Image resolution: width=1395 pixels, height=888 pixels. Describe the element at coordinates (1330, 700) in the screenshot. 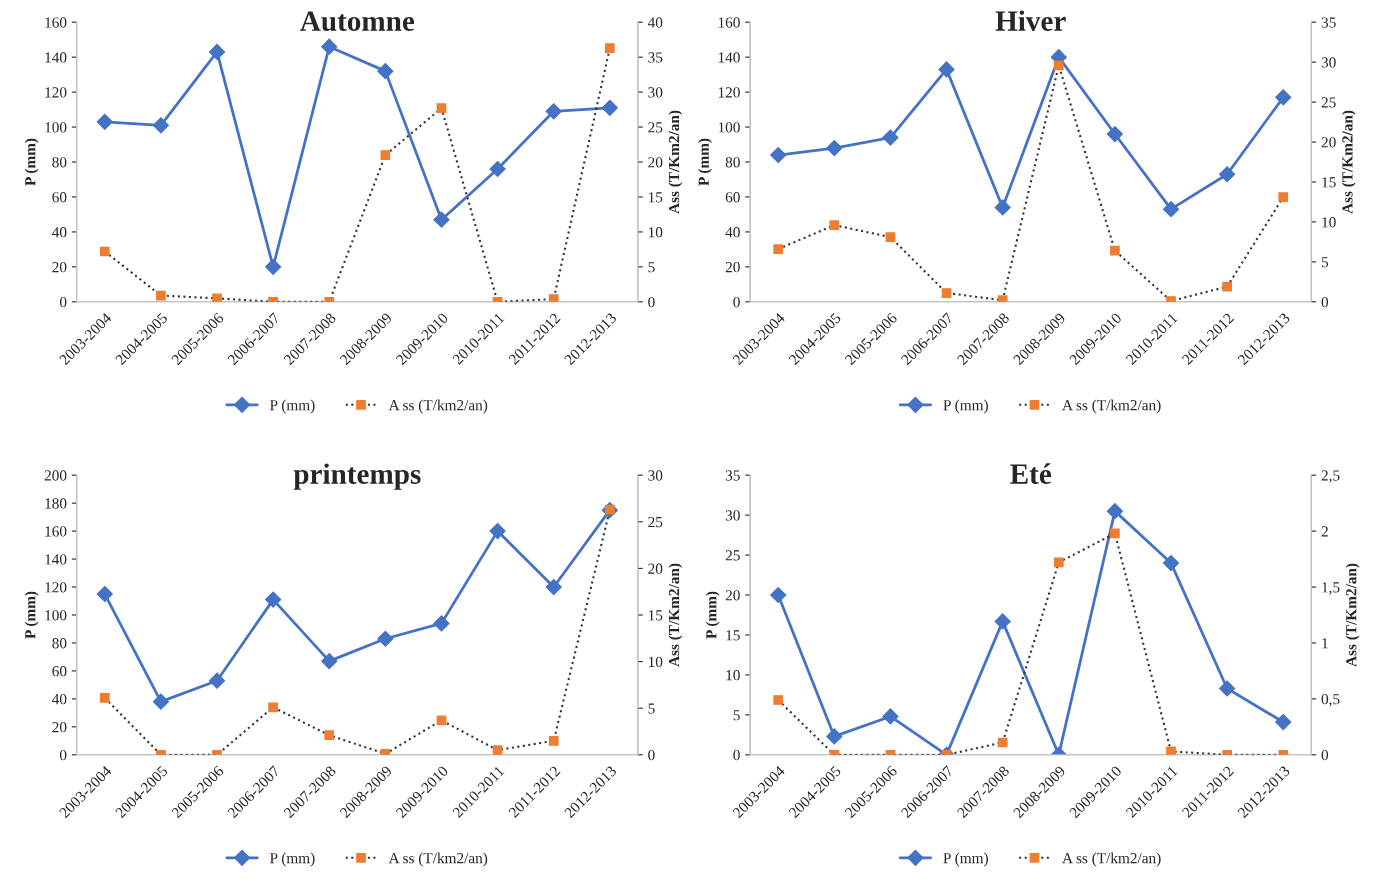

I see `y2-tick-label: 0,5` at that location.